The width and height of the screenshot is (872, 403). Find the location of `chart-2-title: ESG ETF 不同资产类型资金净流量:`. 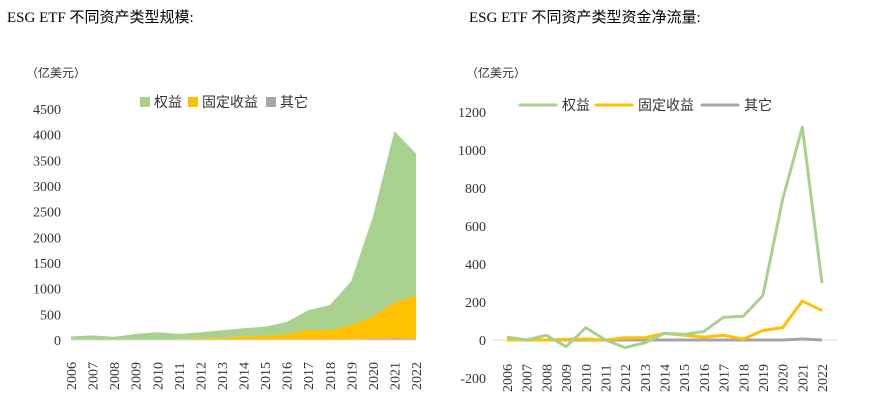

chart-2-title: ESG ETF 不同资产类型资金净流量: is located at coordinates (585, 18).